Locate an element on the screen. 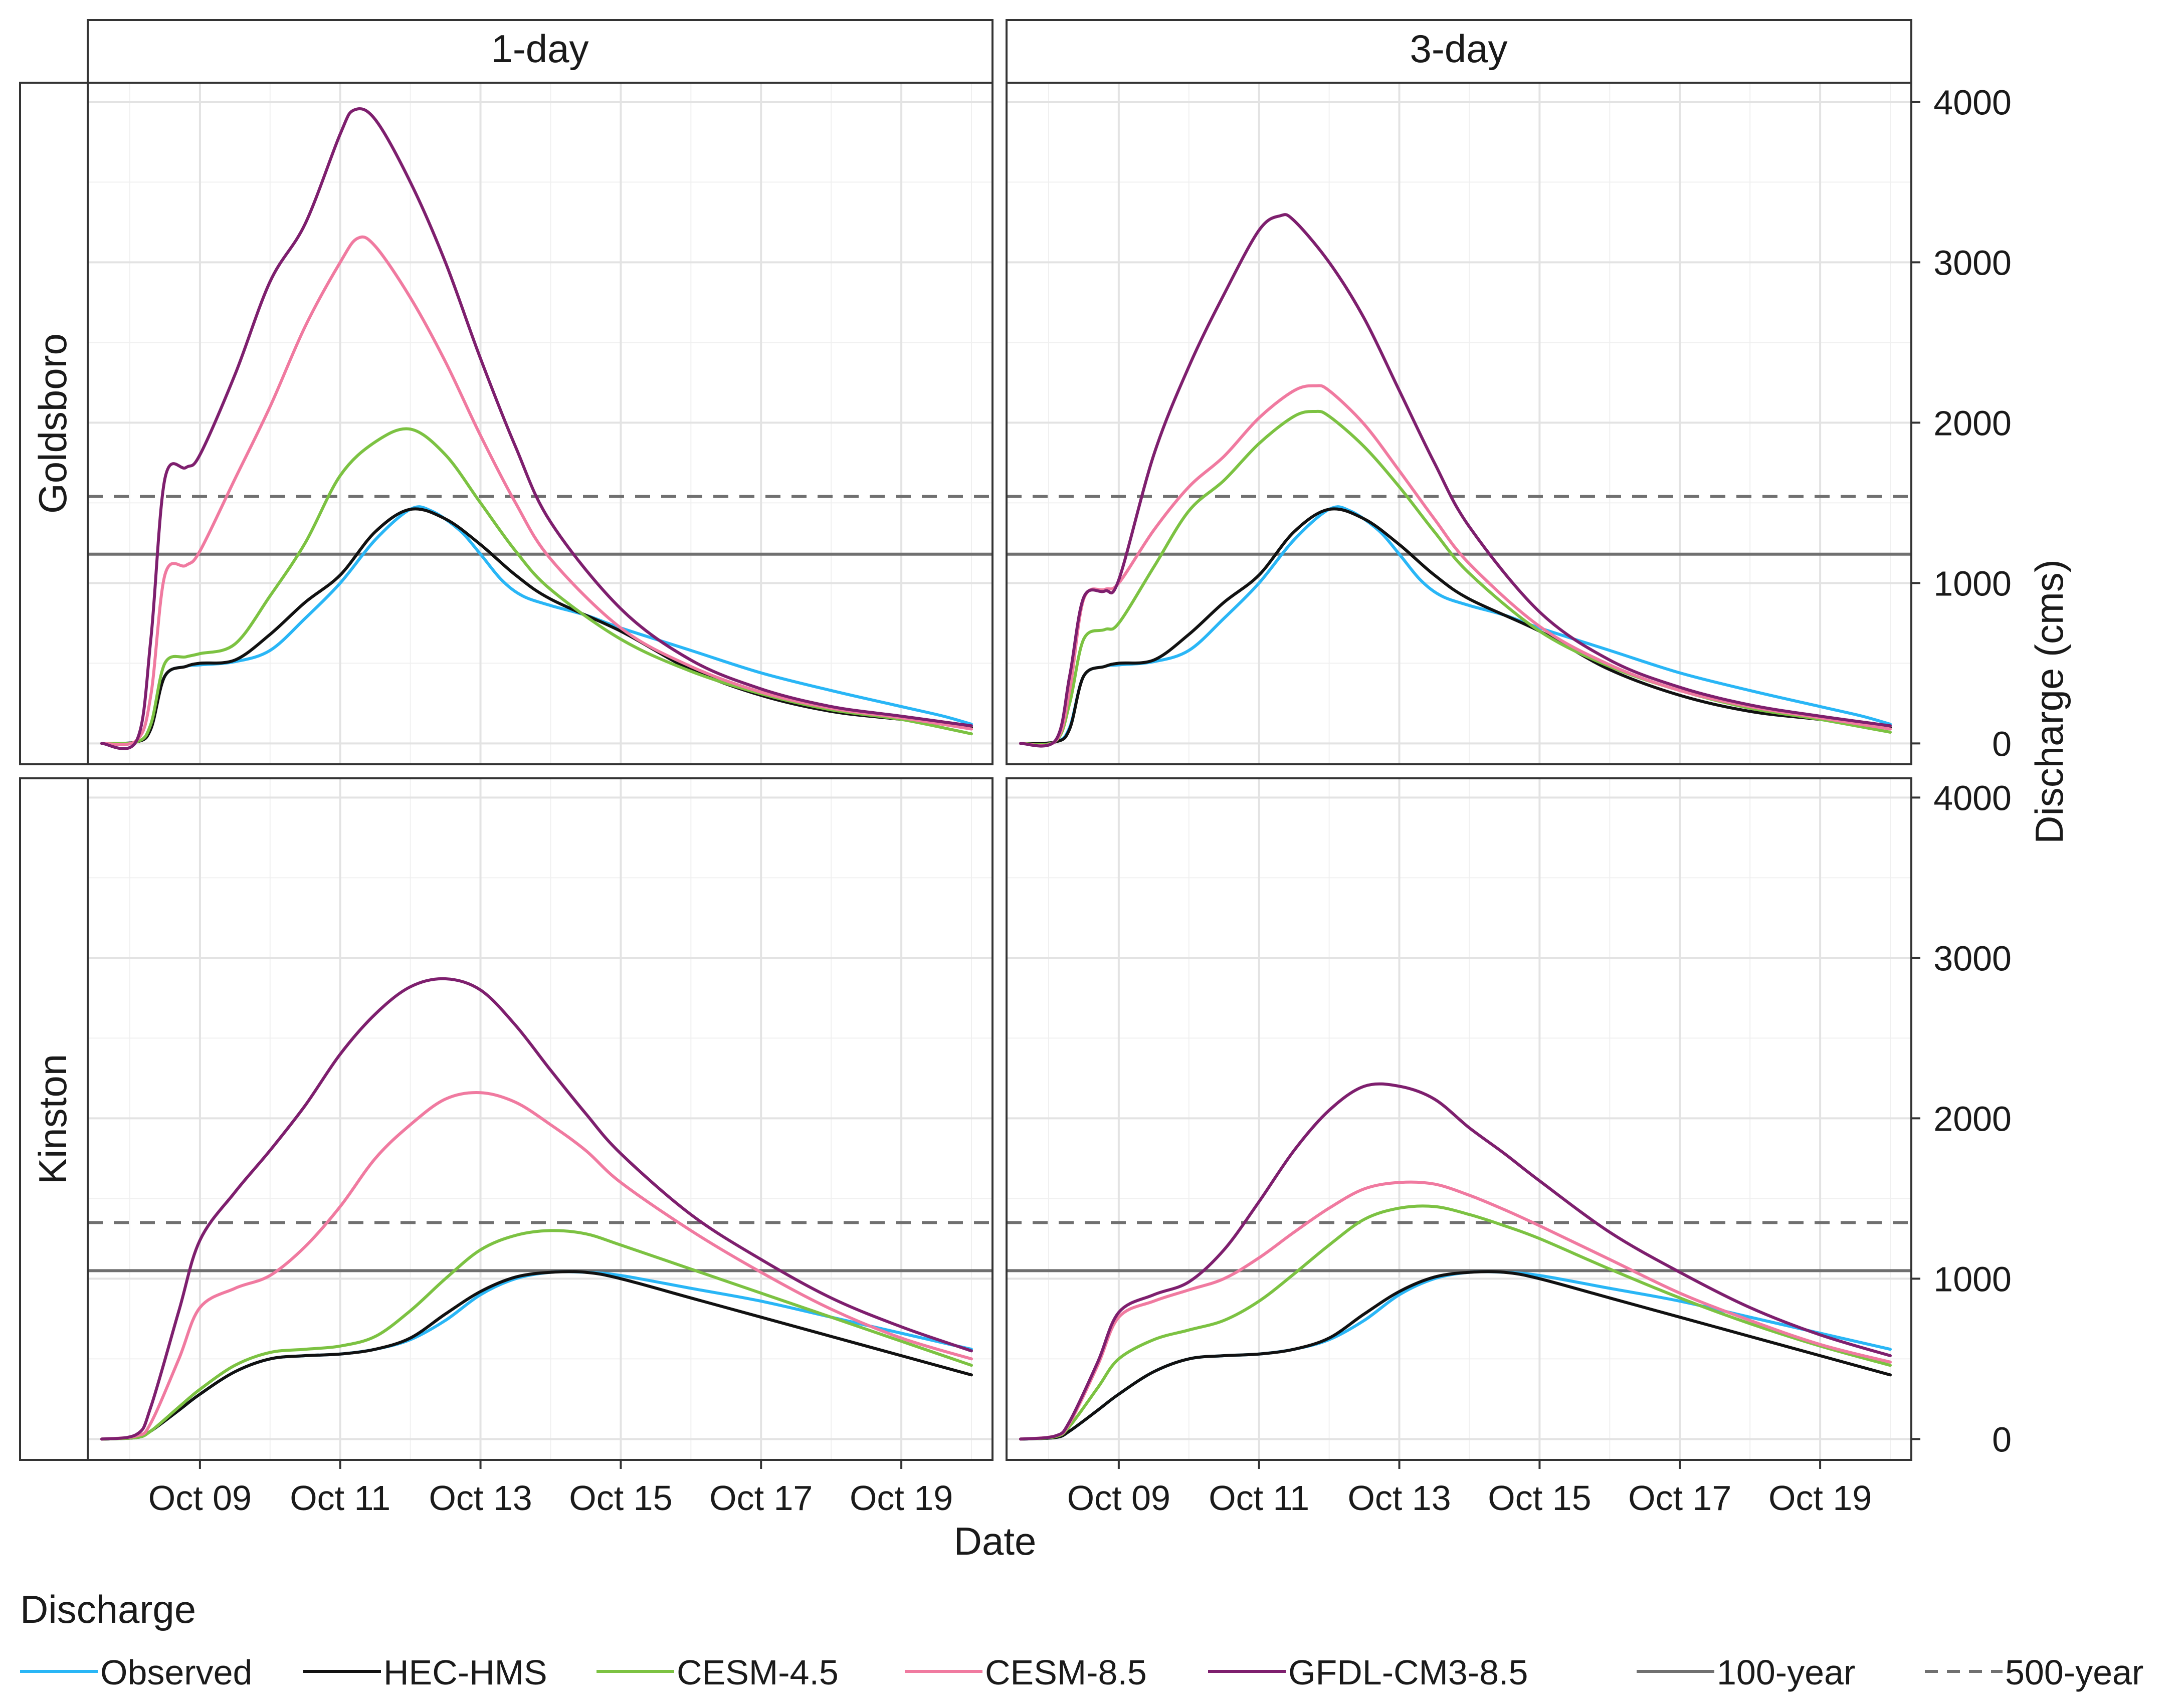 The height and width of the screenshot is (1708, 2183). legend-label: CESM-8.5 is located at coordinates (1066, 1672).